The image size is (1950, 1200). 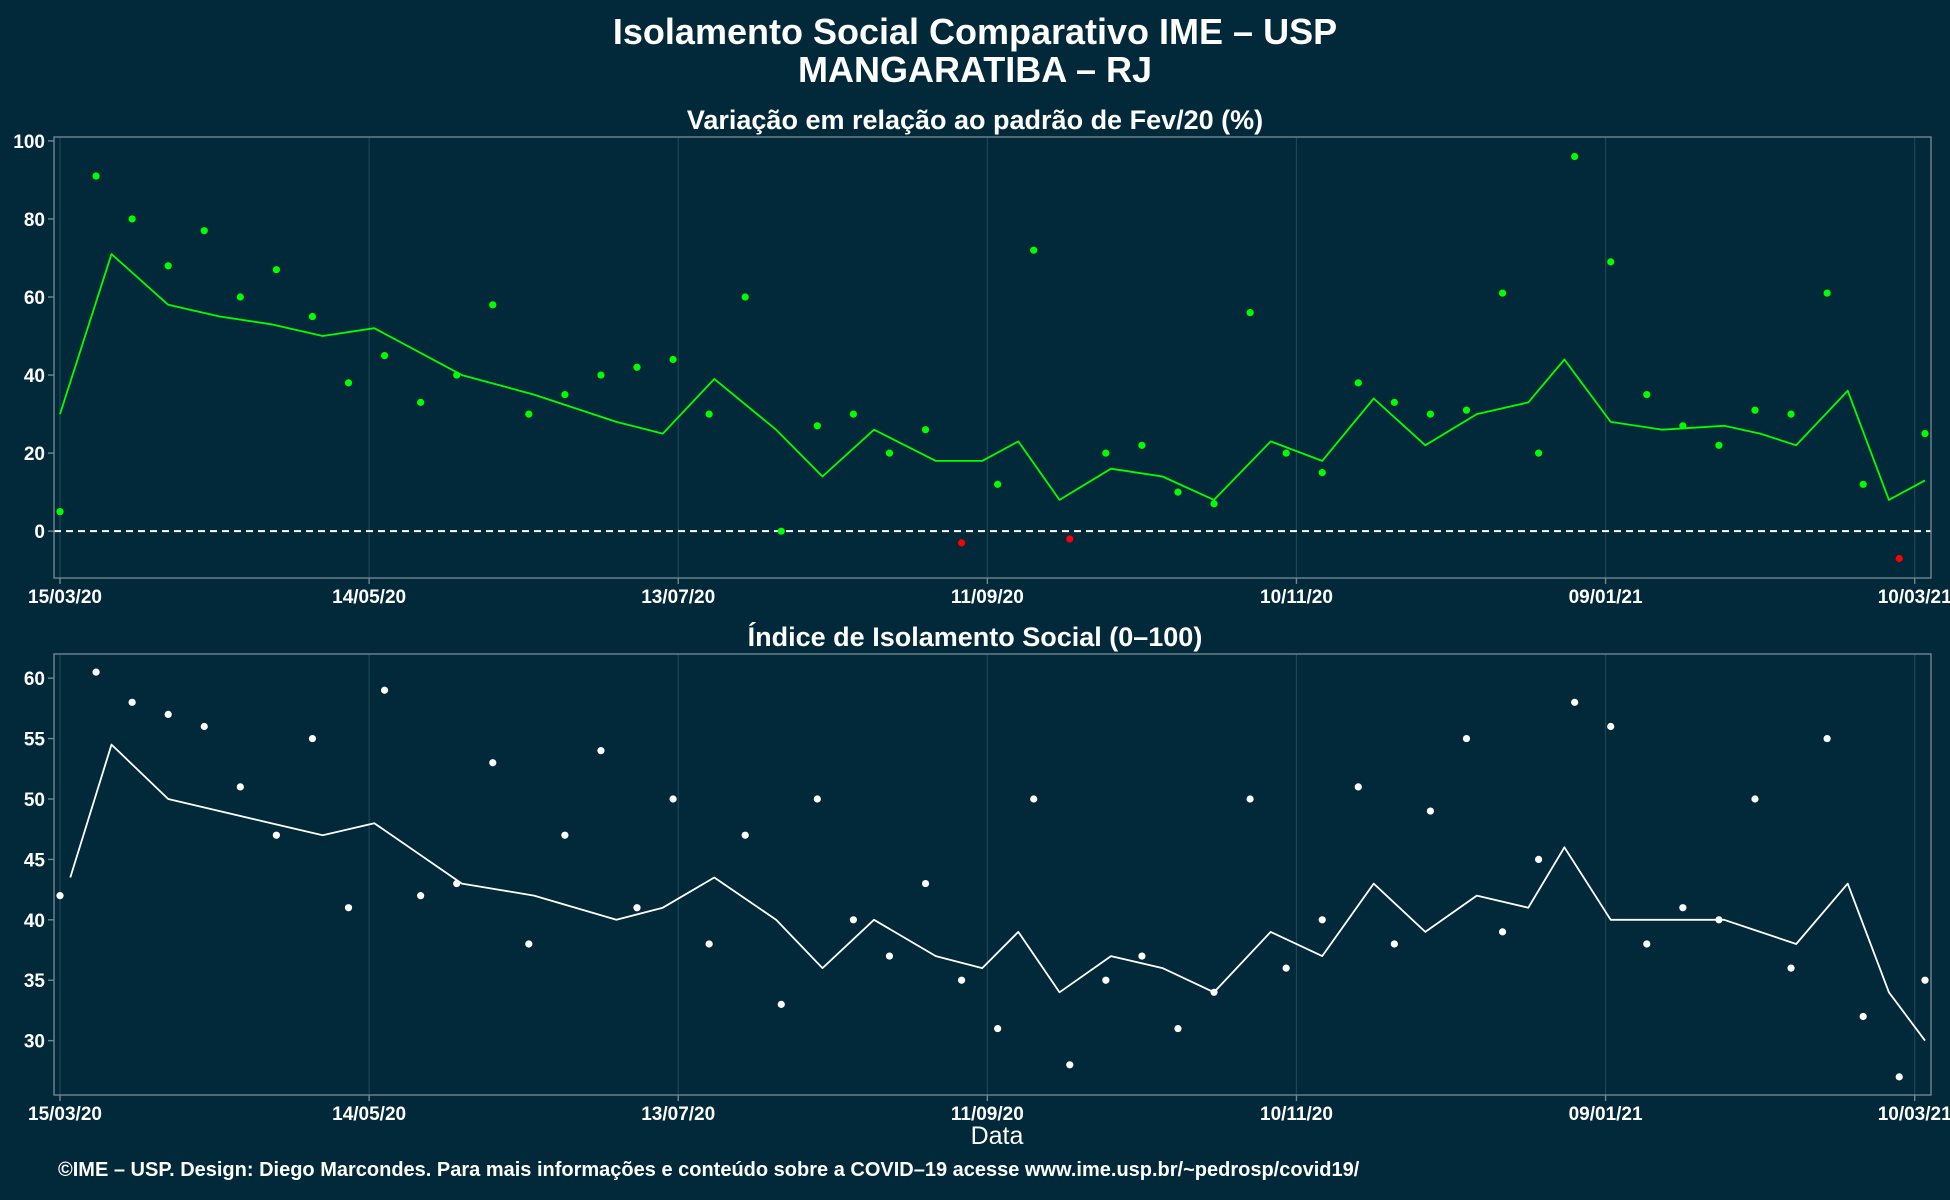 What do you see at coordinates (34, 921) in the screenshot?
I see `y-tick-label: 40` at bounding box center [34, 921].